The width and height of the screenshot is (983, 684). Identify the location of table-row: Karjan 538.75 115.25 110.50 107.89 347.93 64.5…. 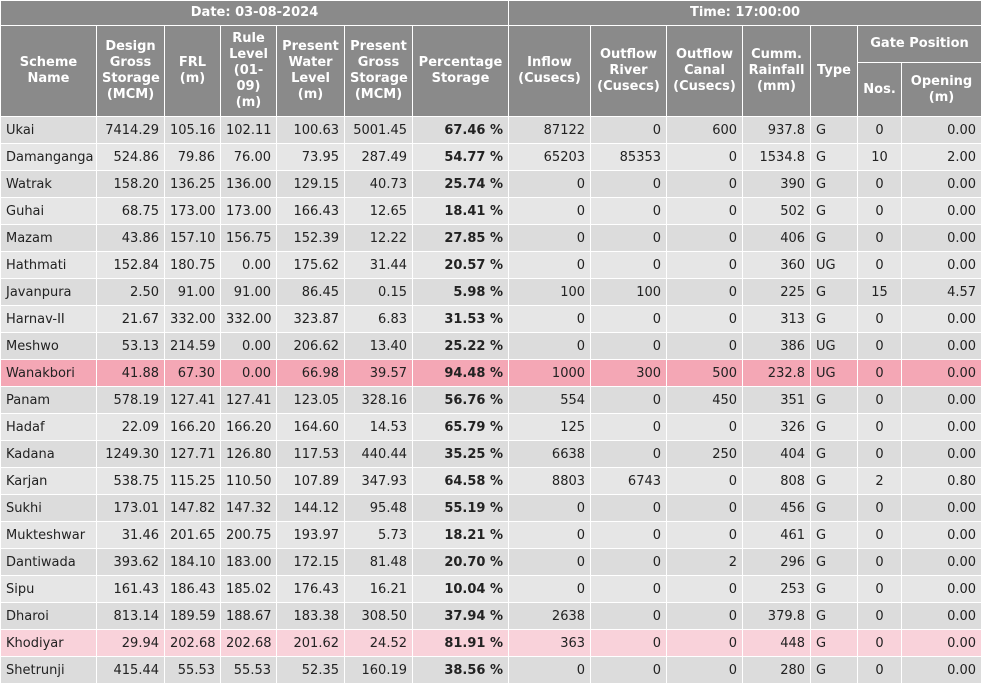
(491, 481).